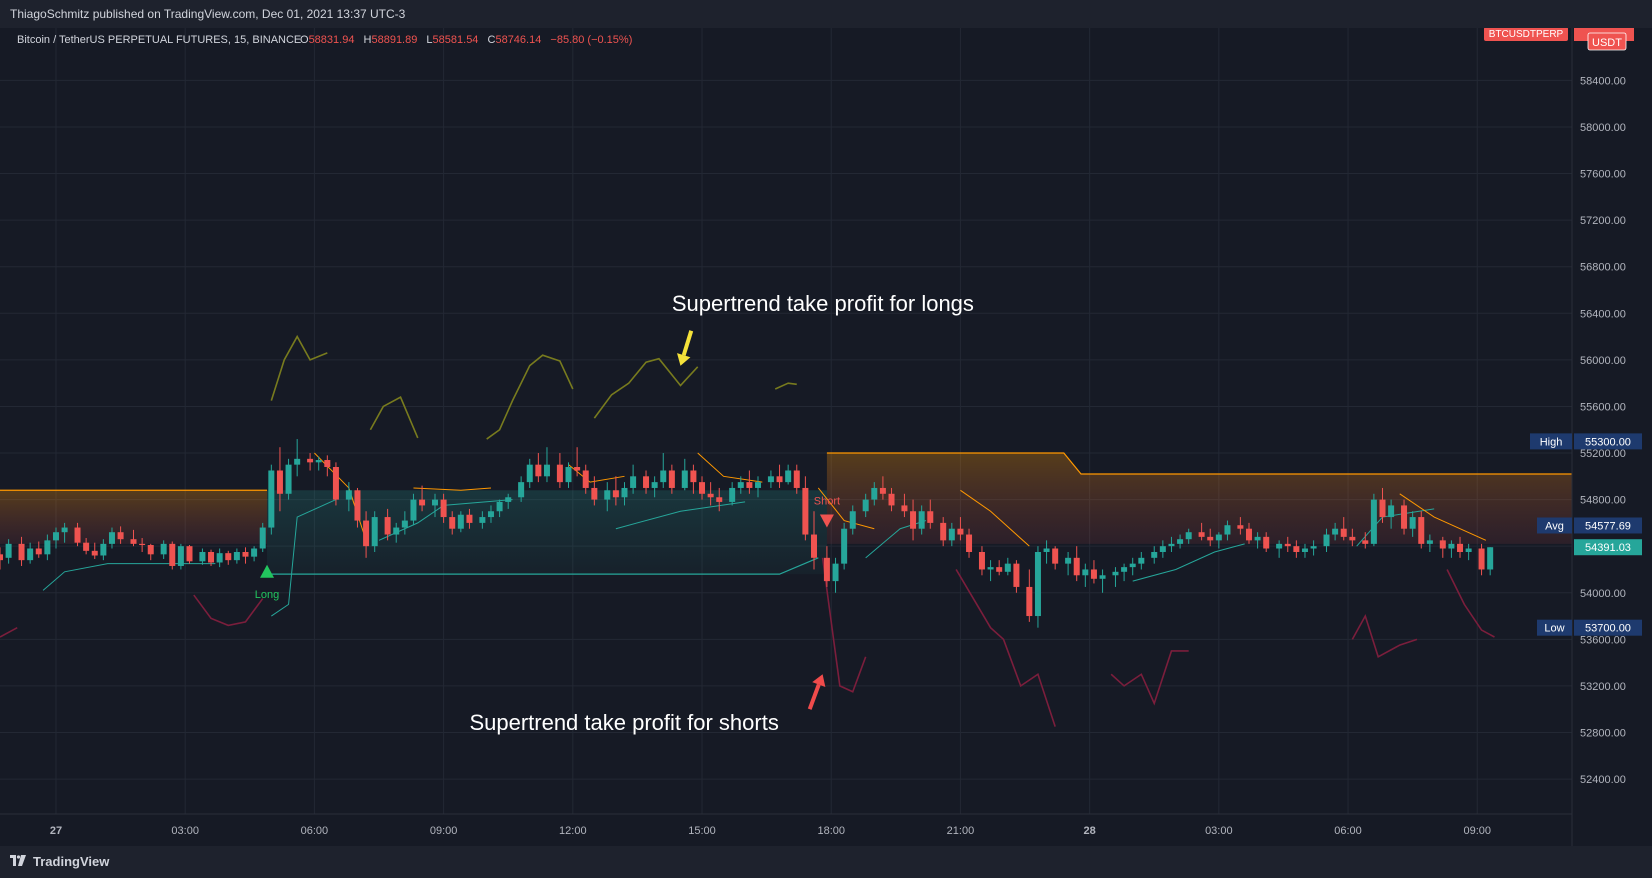 The height and width of the screenshot is (878, 1652). What do you see at coordinates (1603, 501) in the screenshot?
I see `price-tick-label: 54800.00` at bounding box center [1603, 501].